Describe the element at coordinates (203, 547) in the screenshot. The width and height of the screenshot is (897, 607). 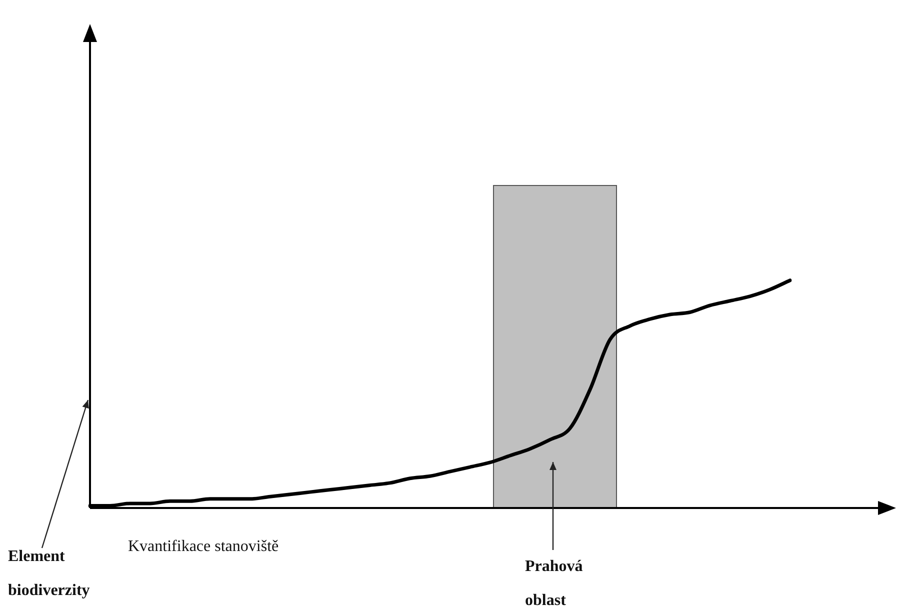
I see `x-axis-title: Kvantifikace stanoviště` at that location.